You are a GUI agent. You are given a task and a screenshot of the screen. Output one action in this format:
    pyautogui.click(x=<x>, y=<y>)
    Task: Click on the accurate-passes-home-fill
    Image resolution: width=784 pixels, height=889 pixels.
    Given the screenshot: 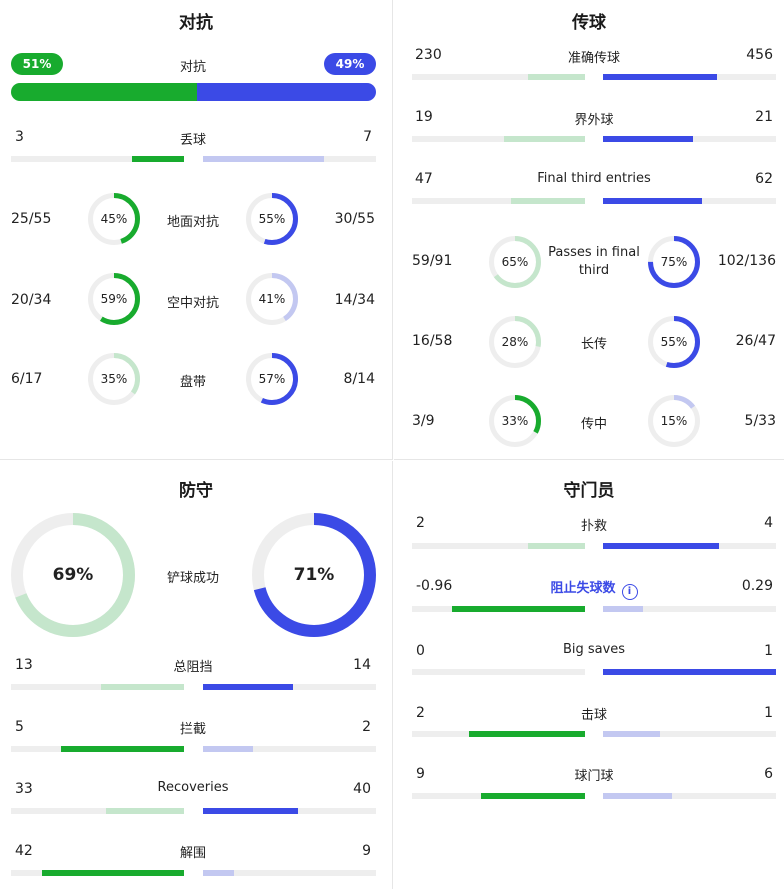 What is the action you would take?
    pyautogui.click(x=556, y=77)
    